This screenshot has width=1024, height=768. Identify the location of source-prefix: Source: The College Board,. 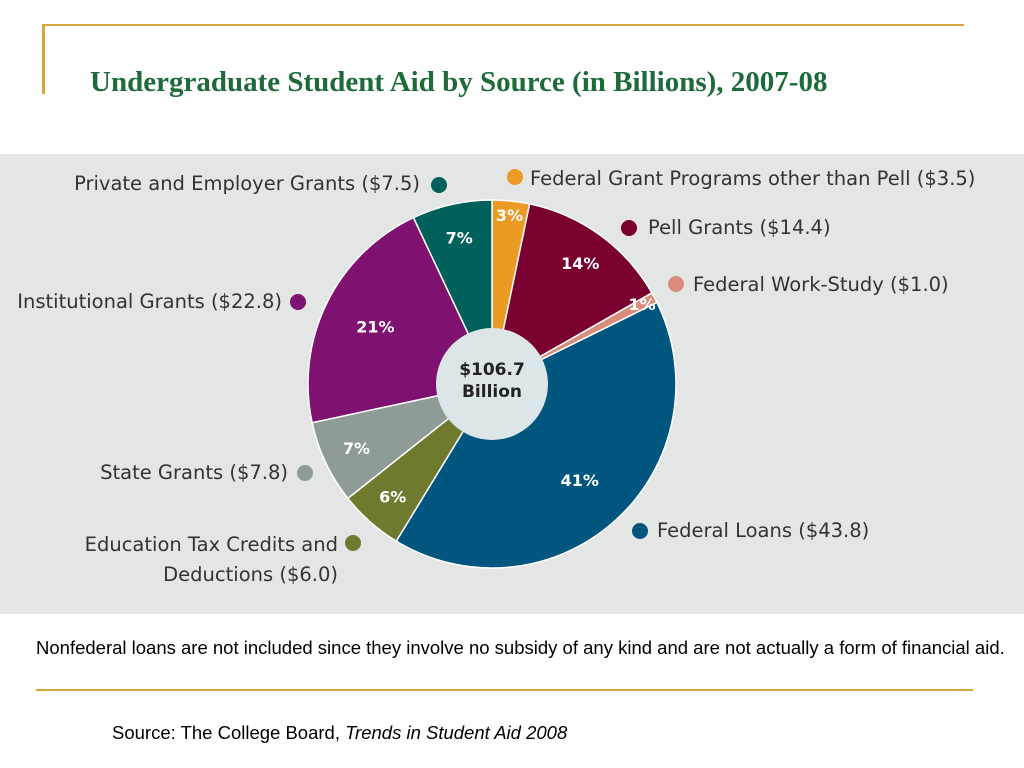
(229, 732).